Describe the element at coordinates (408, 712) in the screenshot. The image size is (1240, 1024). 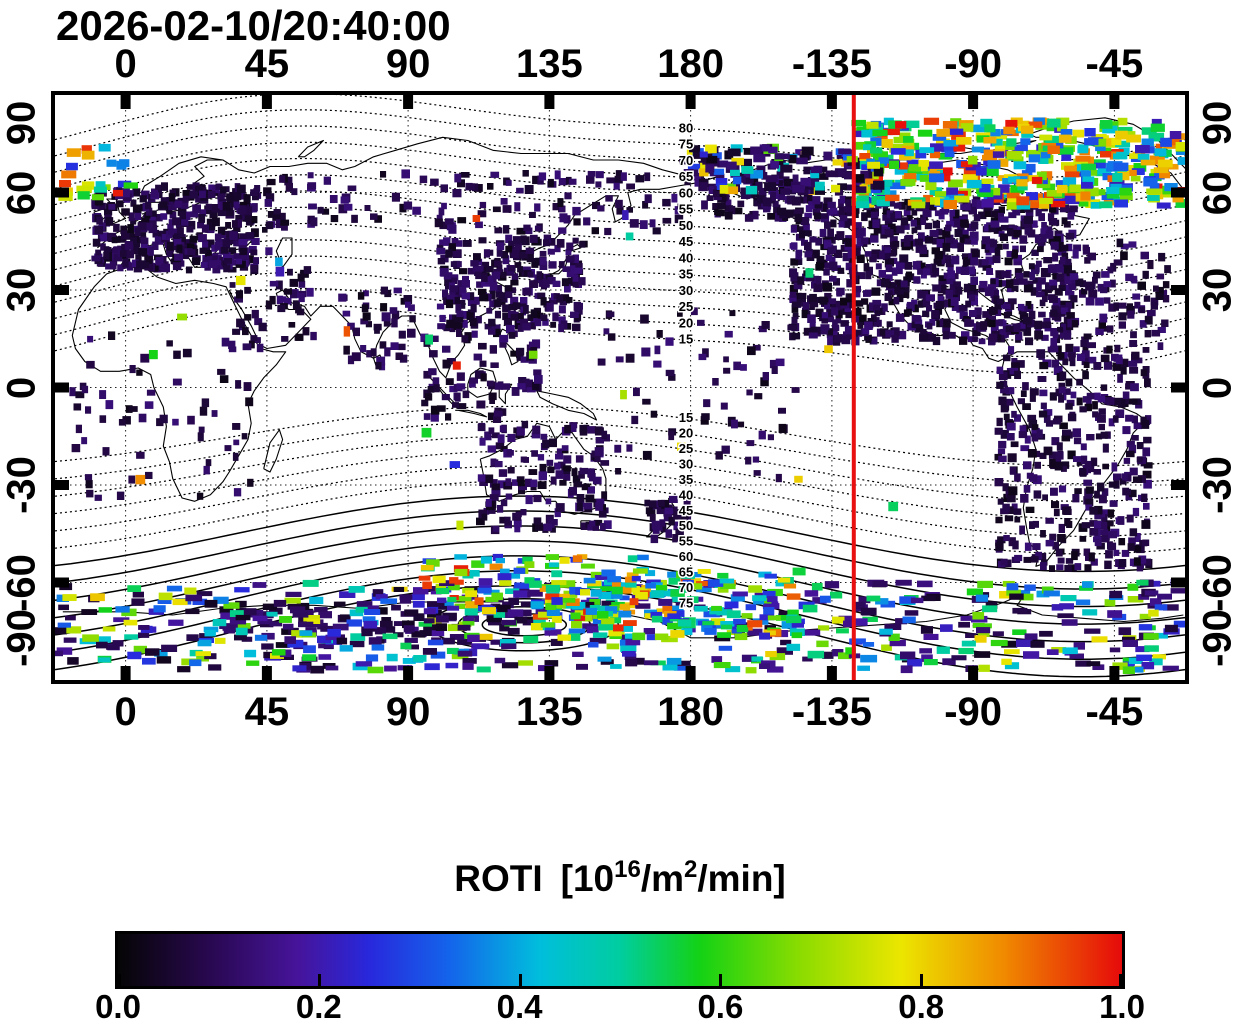
I see `x-axis-label-bottom: 90` at that location.